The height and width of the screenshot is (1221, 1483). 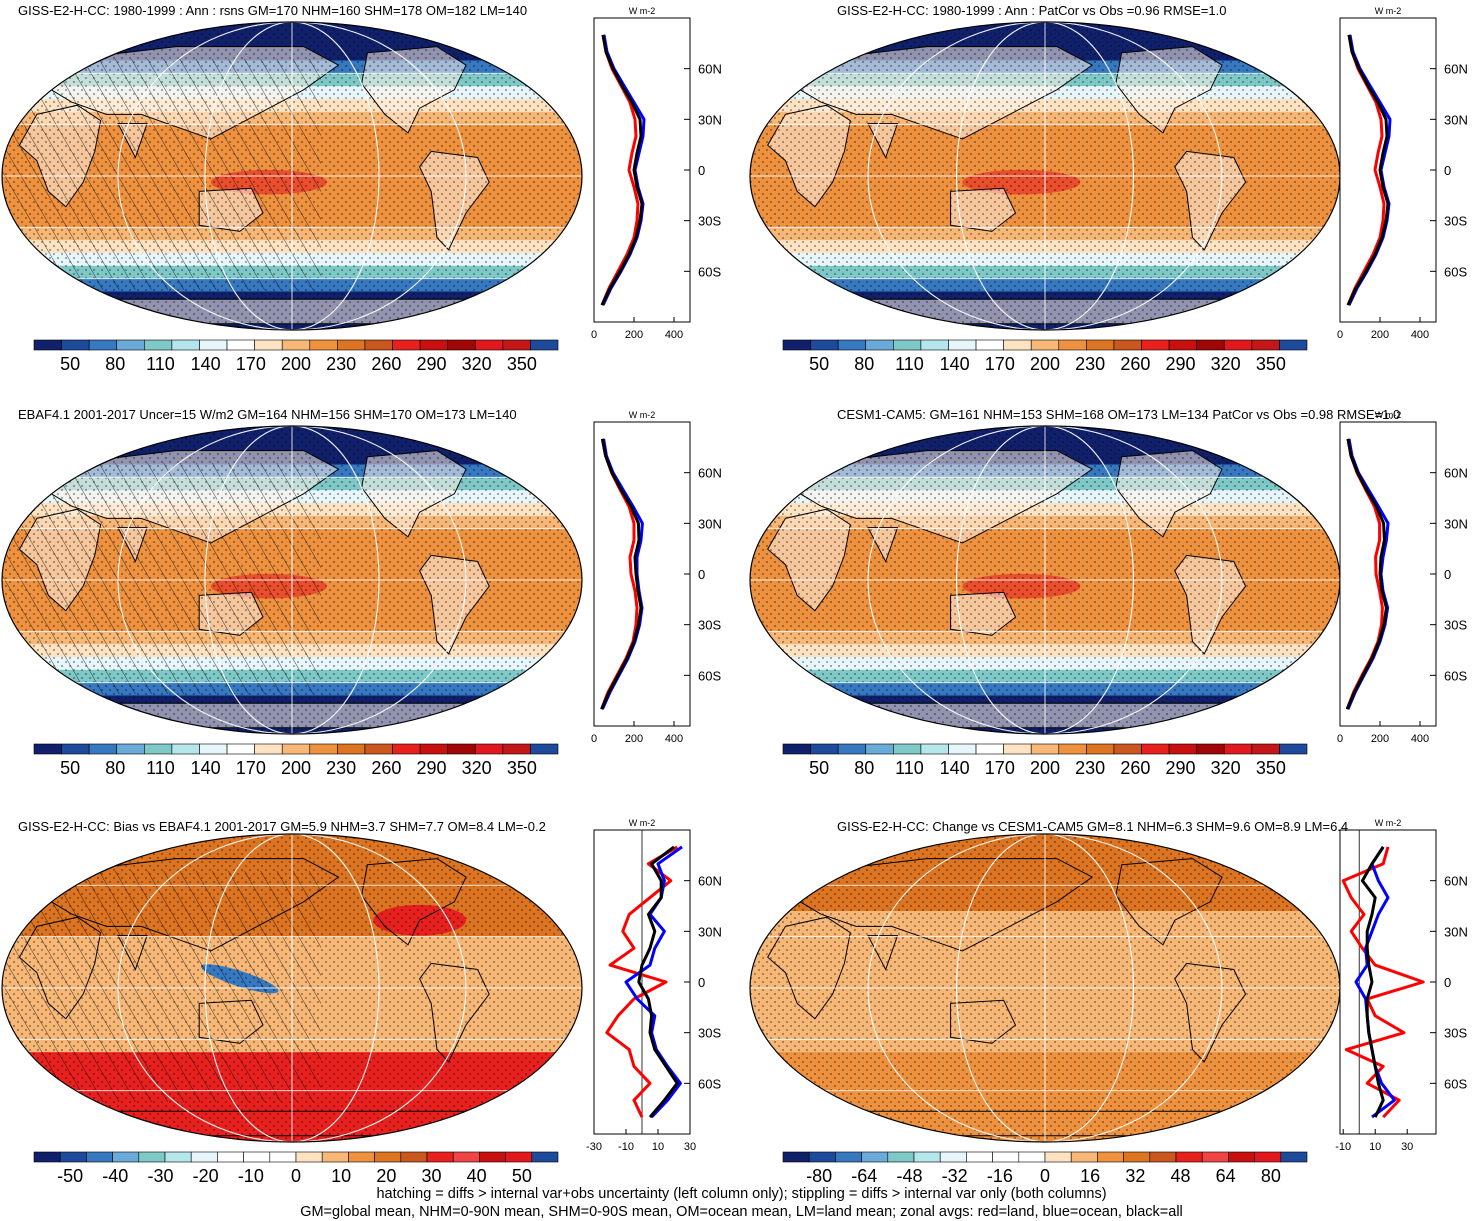 What do you see at coordinates (909, 364) in the screenshot?
I see `colorbar-tick-label: 110` at bounding box center [909, 364].